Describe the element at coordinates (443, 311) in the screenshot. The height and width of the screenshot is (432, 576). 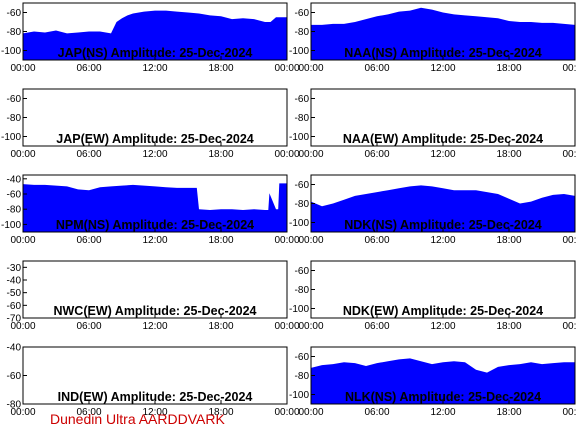
I see `panel-title-7: NDK(EW) Amplitude: 25-Dec-2024` at that location.